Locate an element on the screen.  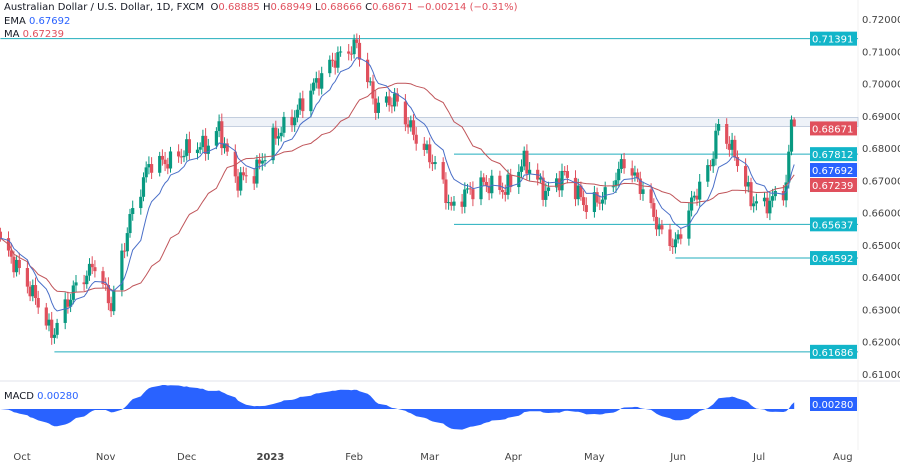
x-tick-label: Feb is located at coordinates (354, 457).